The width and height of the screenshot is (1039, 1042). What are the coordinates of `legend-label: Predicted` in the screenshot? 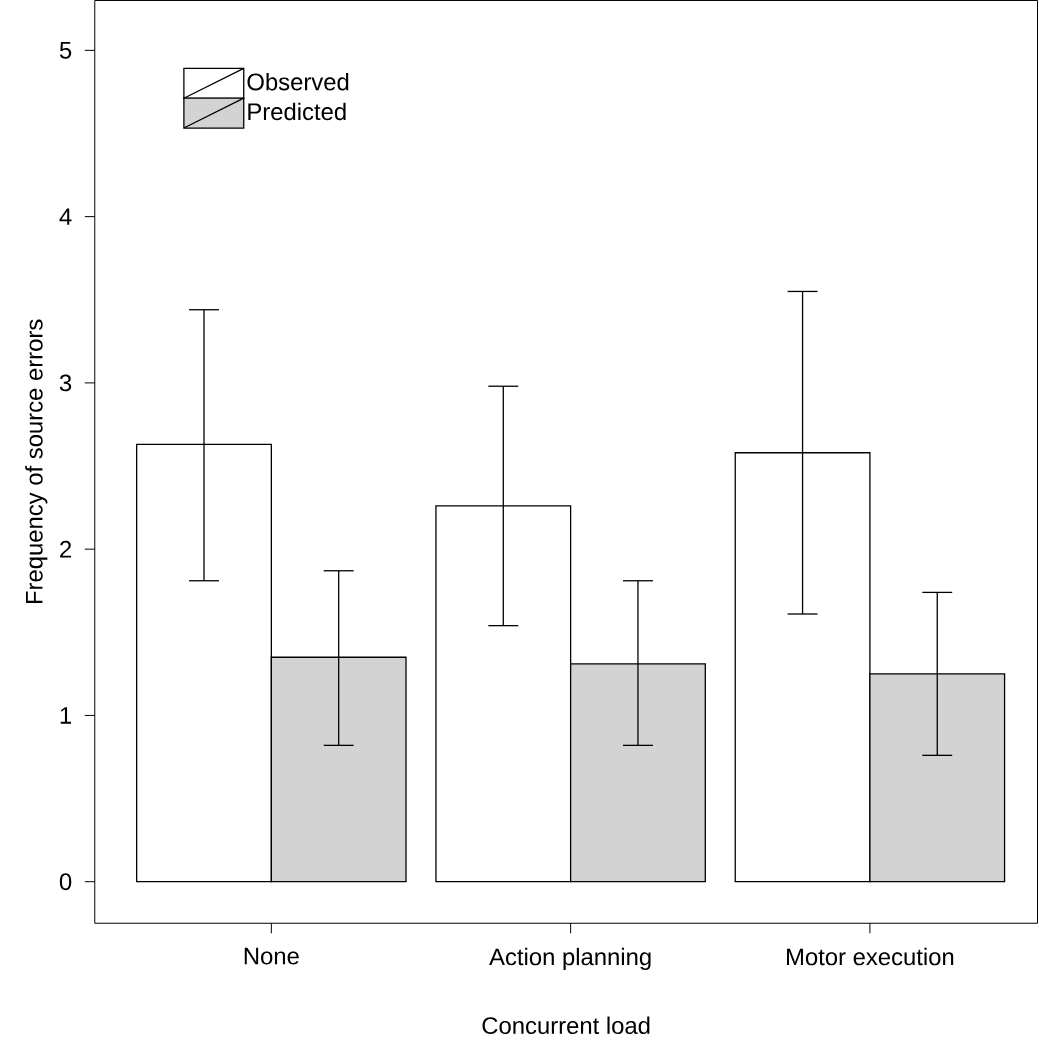 It's located at (297, 111).